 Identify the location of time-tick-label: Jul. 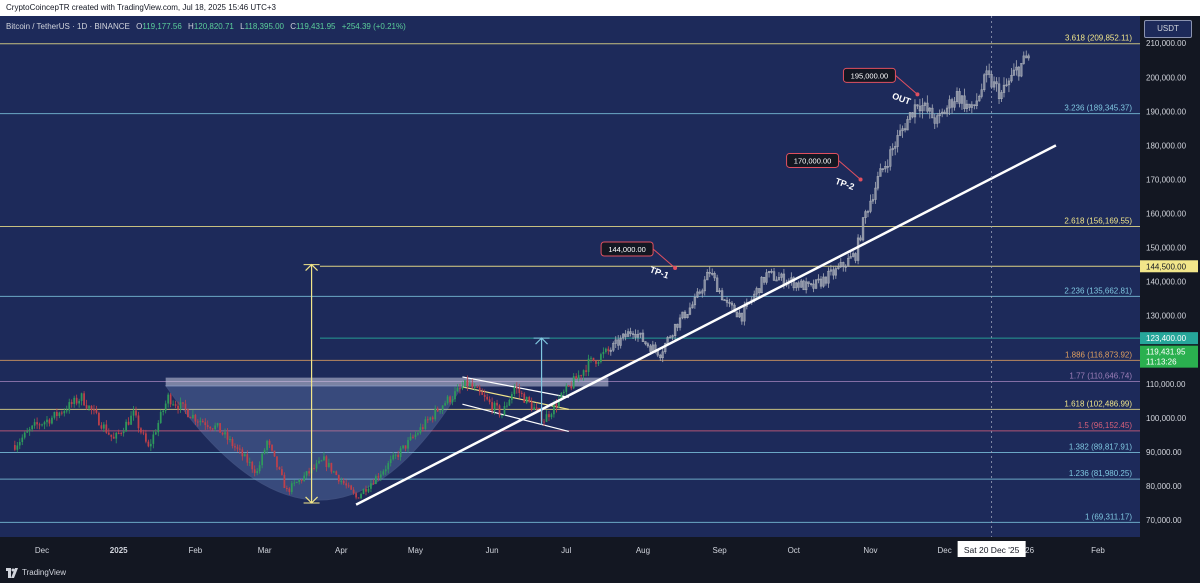
(566, 550).